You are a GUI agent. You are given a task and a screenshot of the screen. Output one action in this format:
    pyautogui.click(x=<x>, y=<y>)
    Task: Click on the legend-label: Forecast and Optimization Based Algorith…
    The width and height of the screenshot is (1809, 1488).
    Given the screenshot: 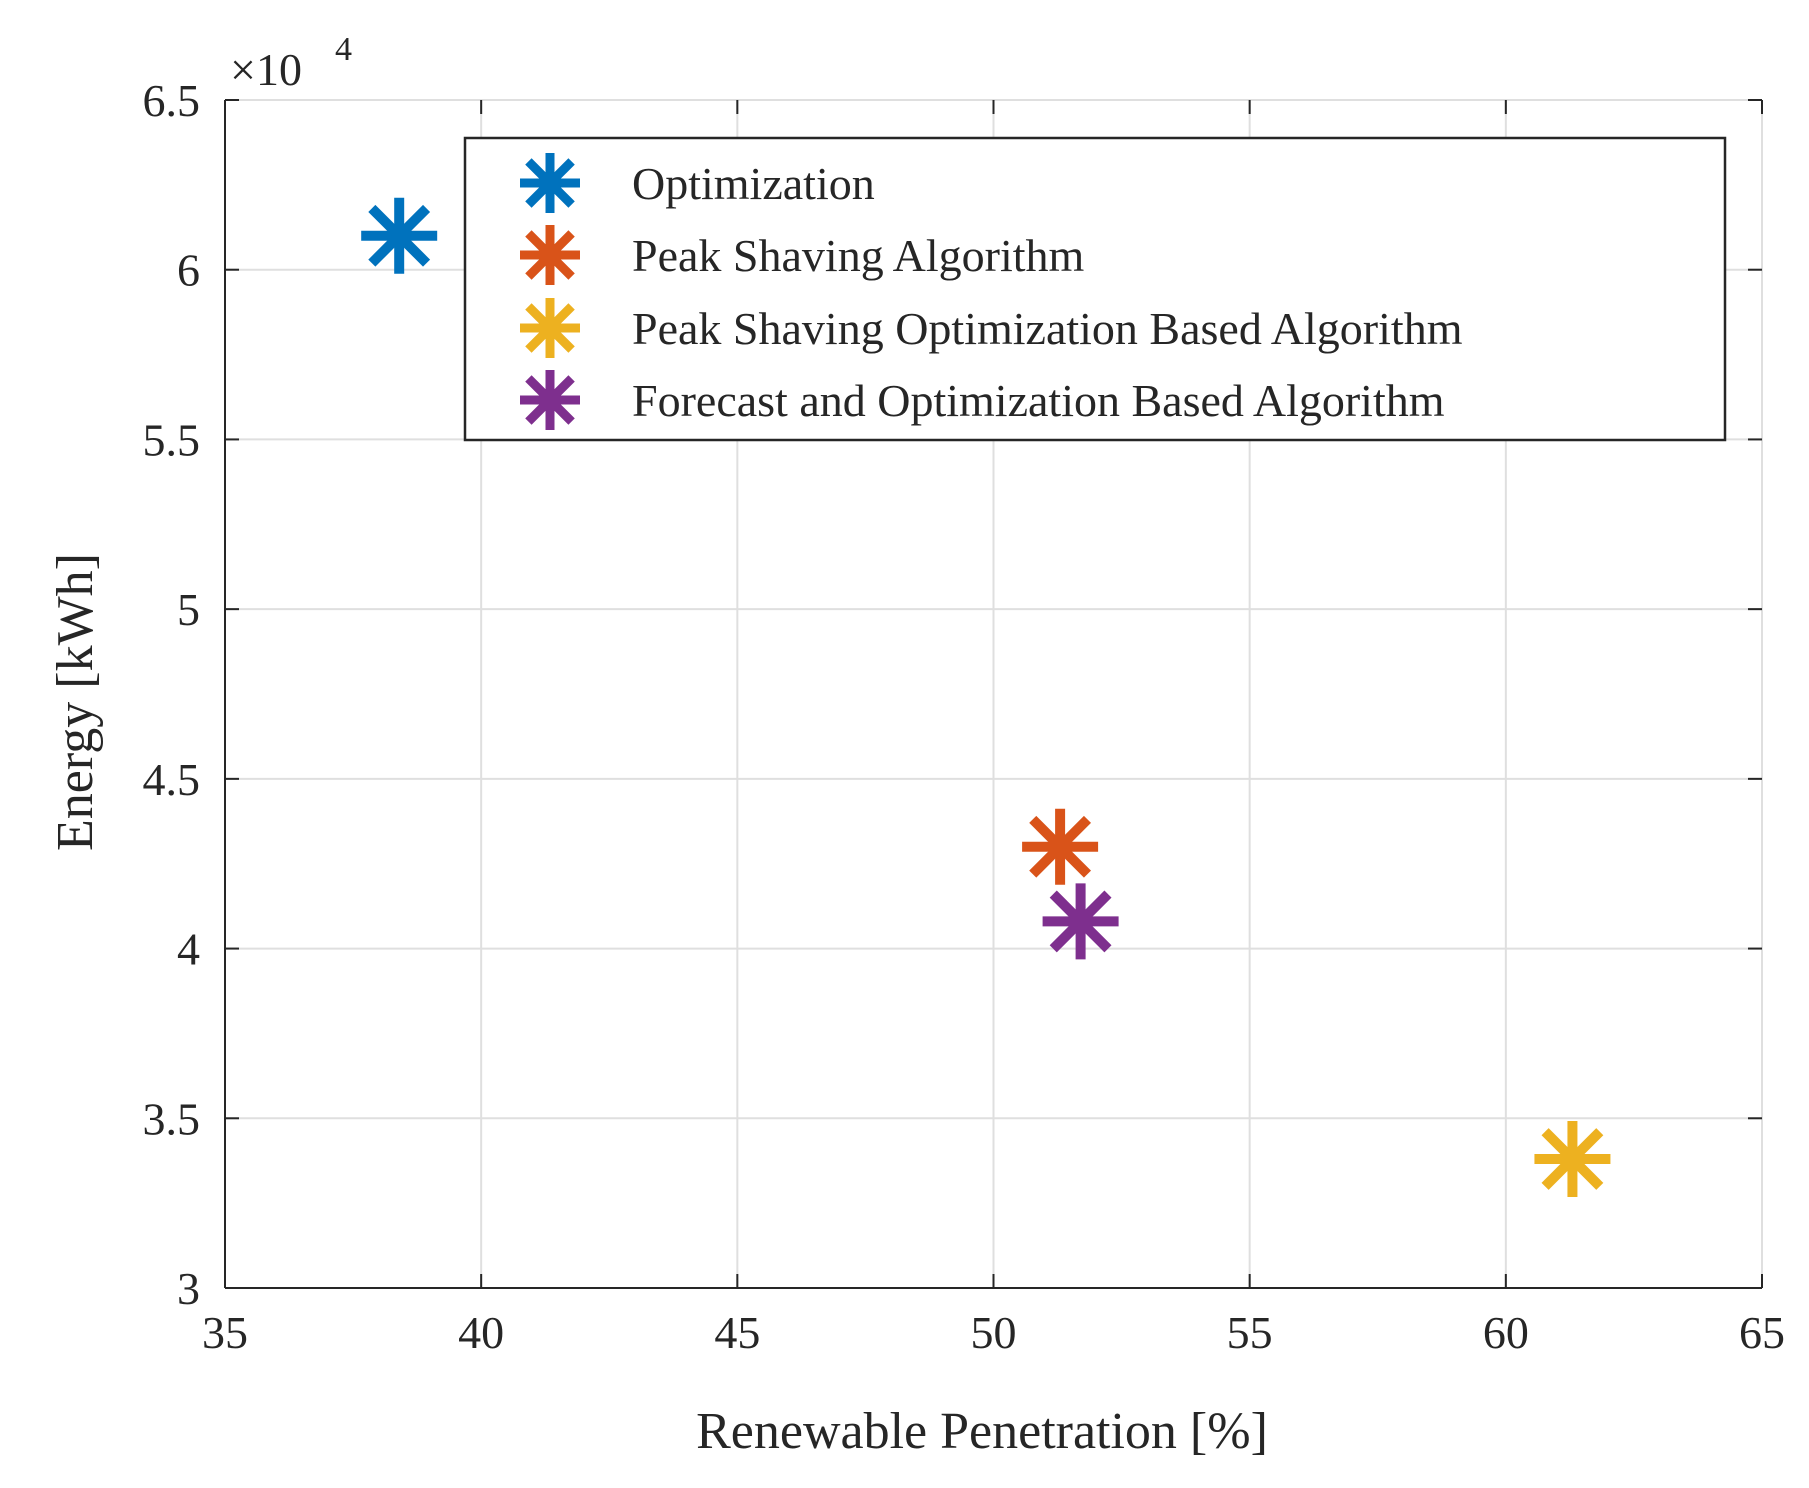 What is the action you would take?
    pyautogui.click(x=1038, y=400)
    